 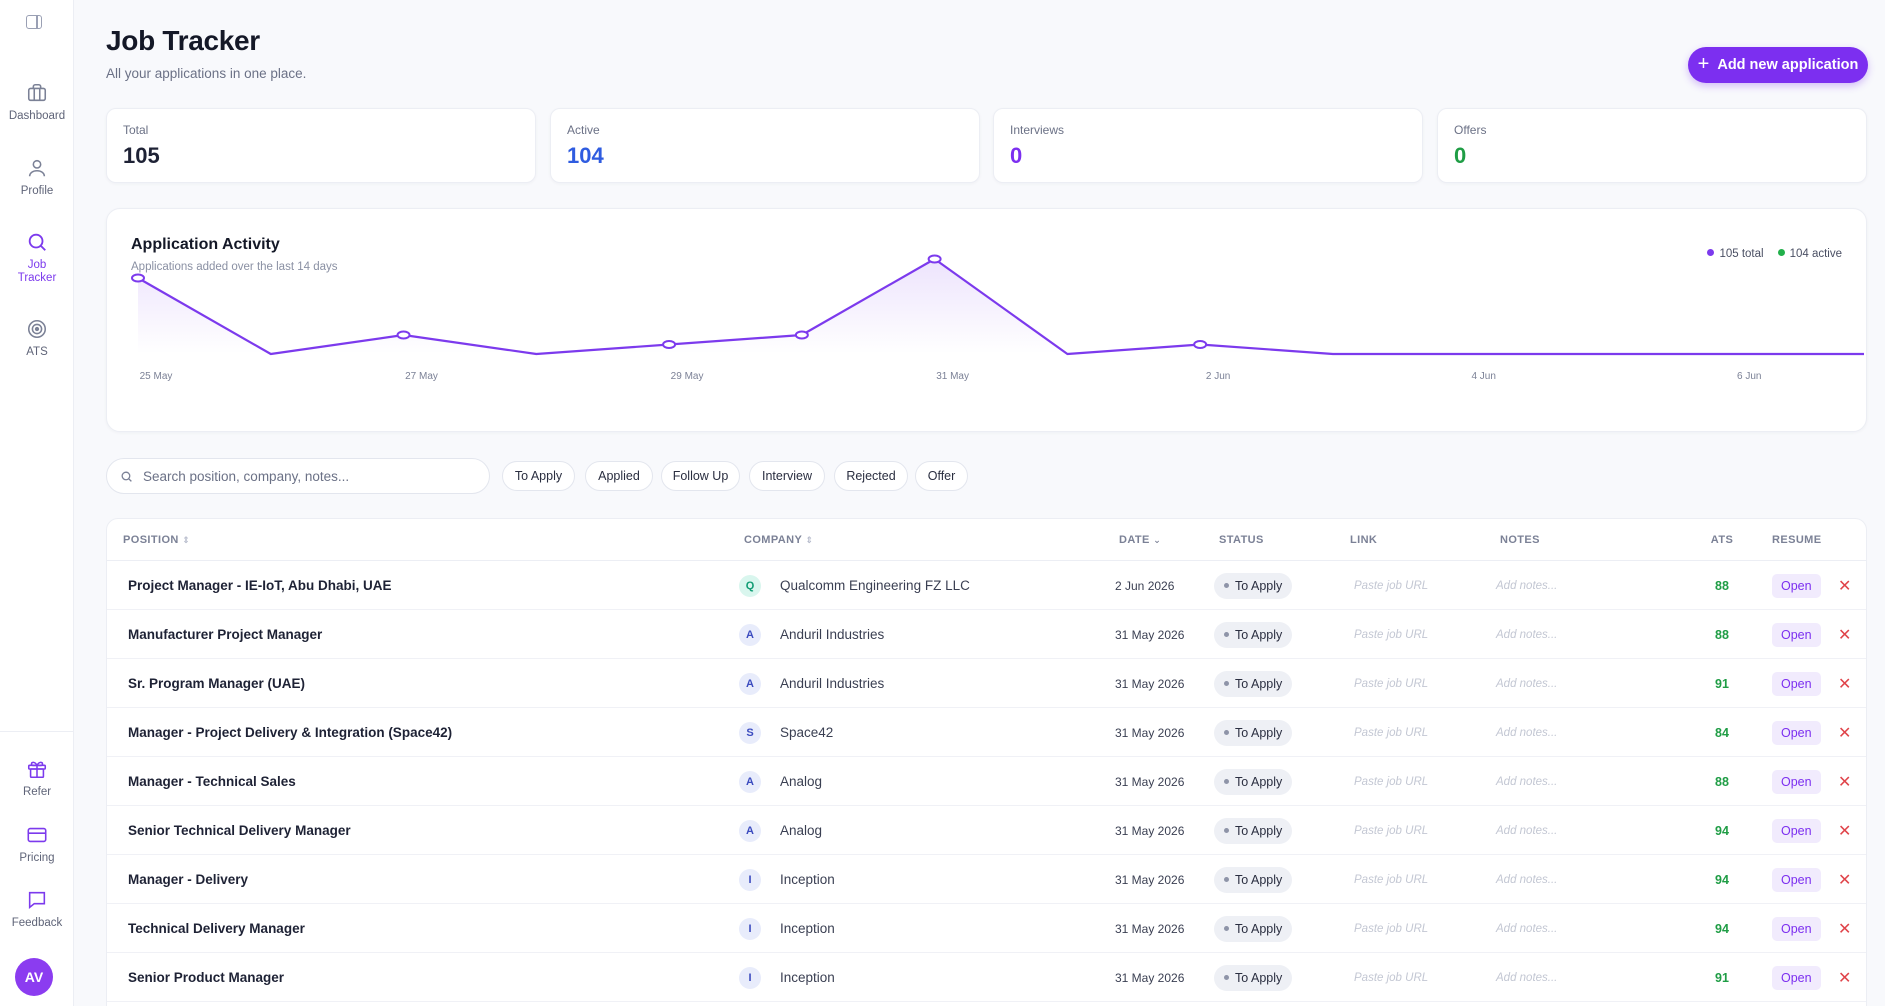 I want to click on sidebar-toggle-icon, so click(x=34, y=22).